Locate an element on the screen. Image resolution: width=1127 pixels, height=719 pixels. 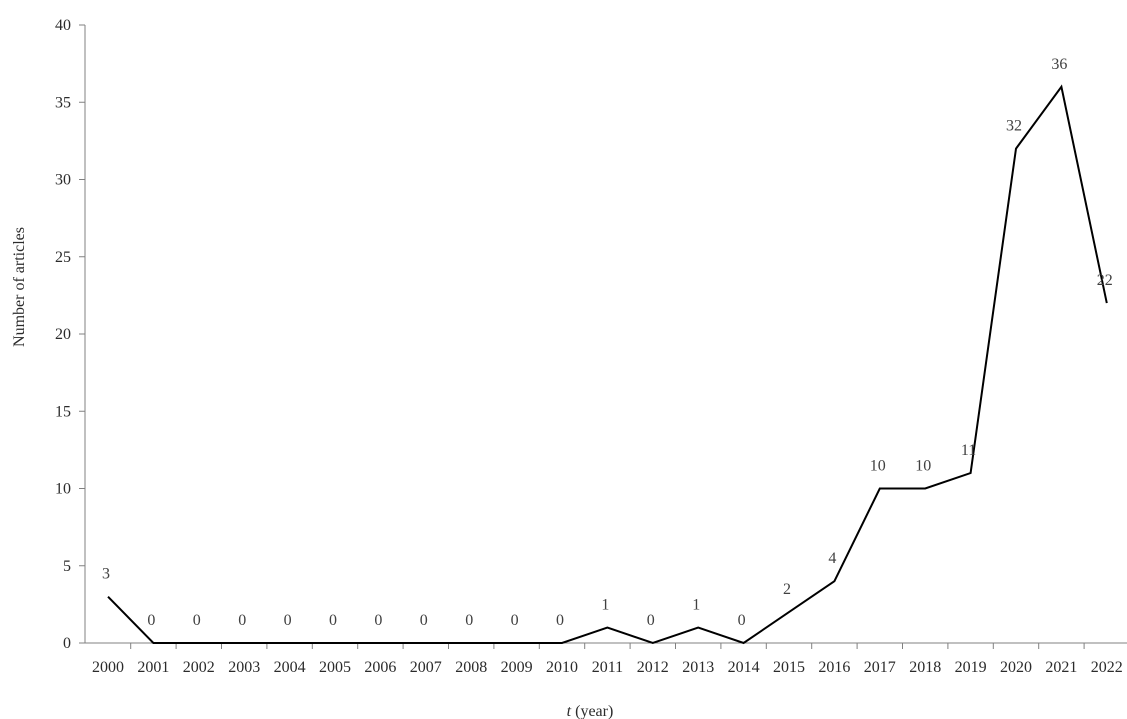
y-axis-title: Number of articles is located at coordinates (19, 287).